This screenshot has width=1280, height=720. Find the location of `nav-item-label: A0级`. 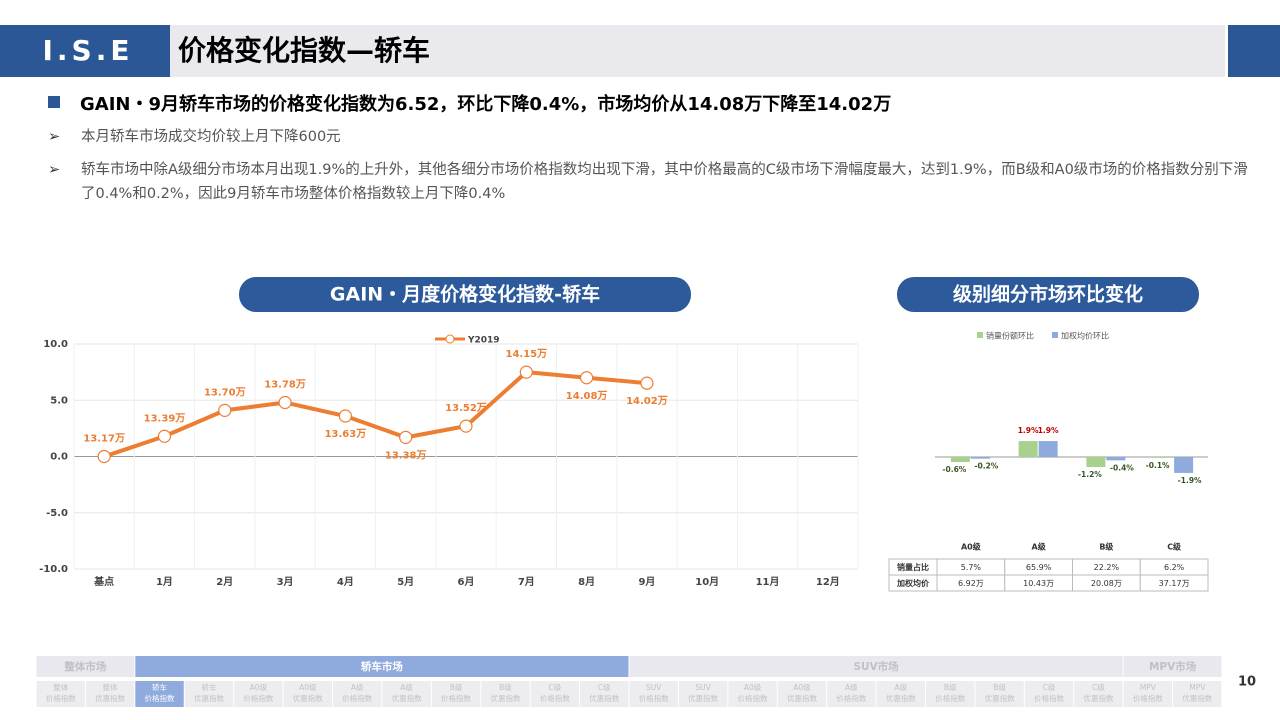

nav-item-label: A0级 is located at coordinates (753, 687).